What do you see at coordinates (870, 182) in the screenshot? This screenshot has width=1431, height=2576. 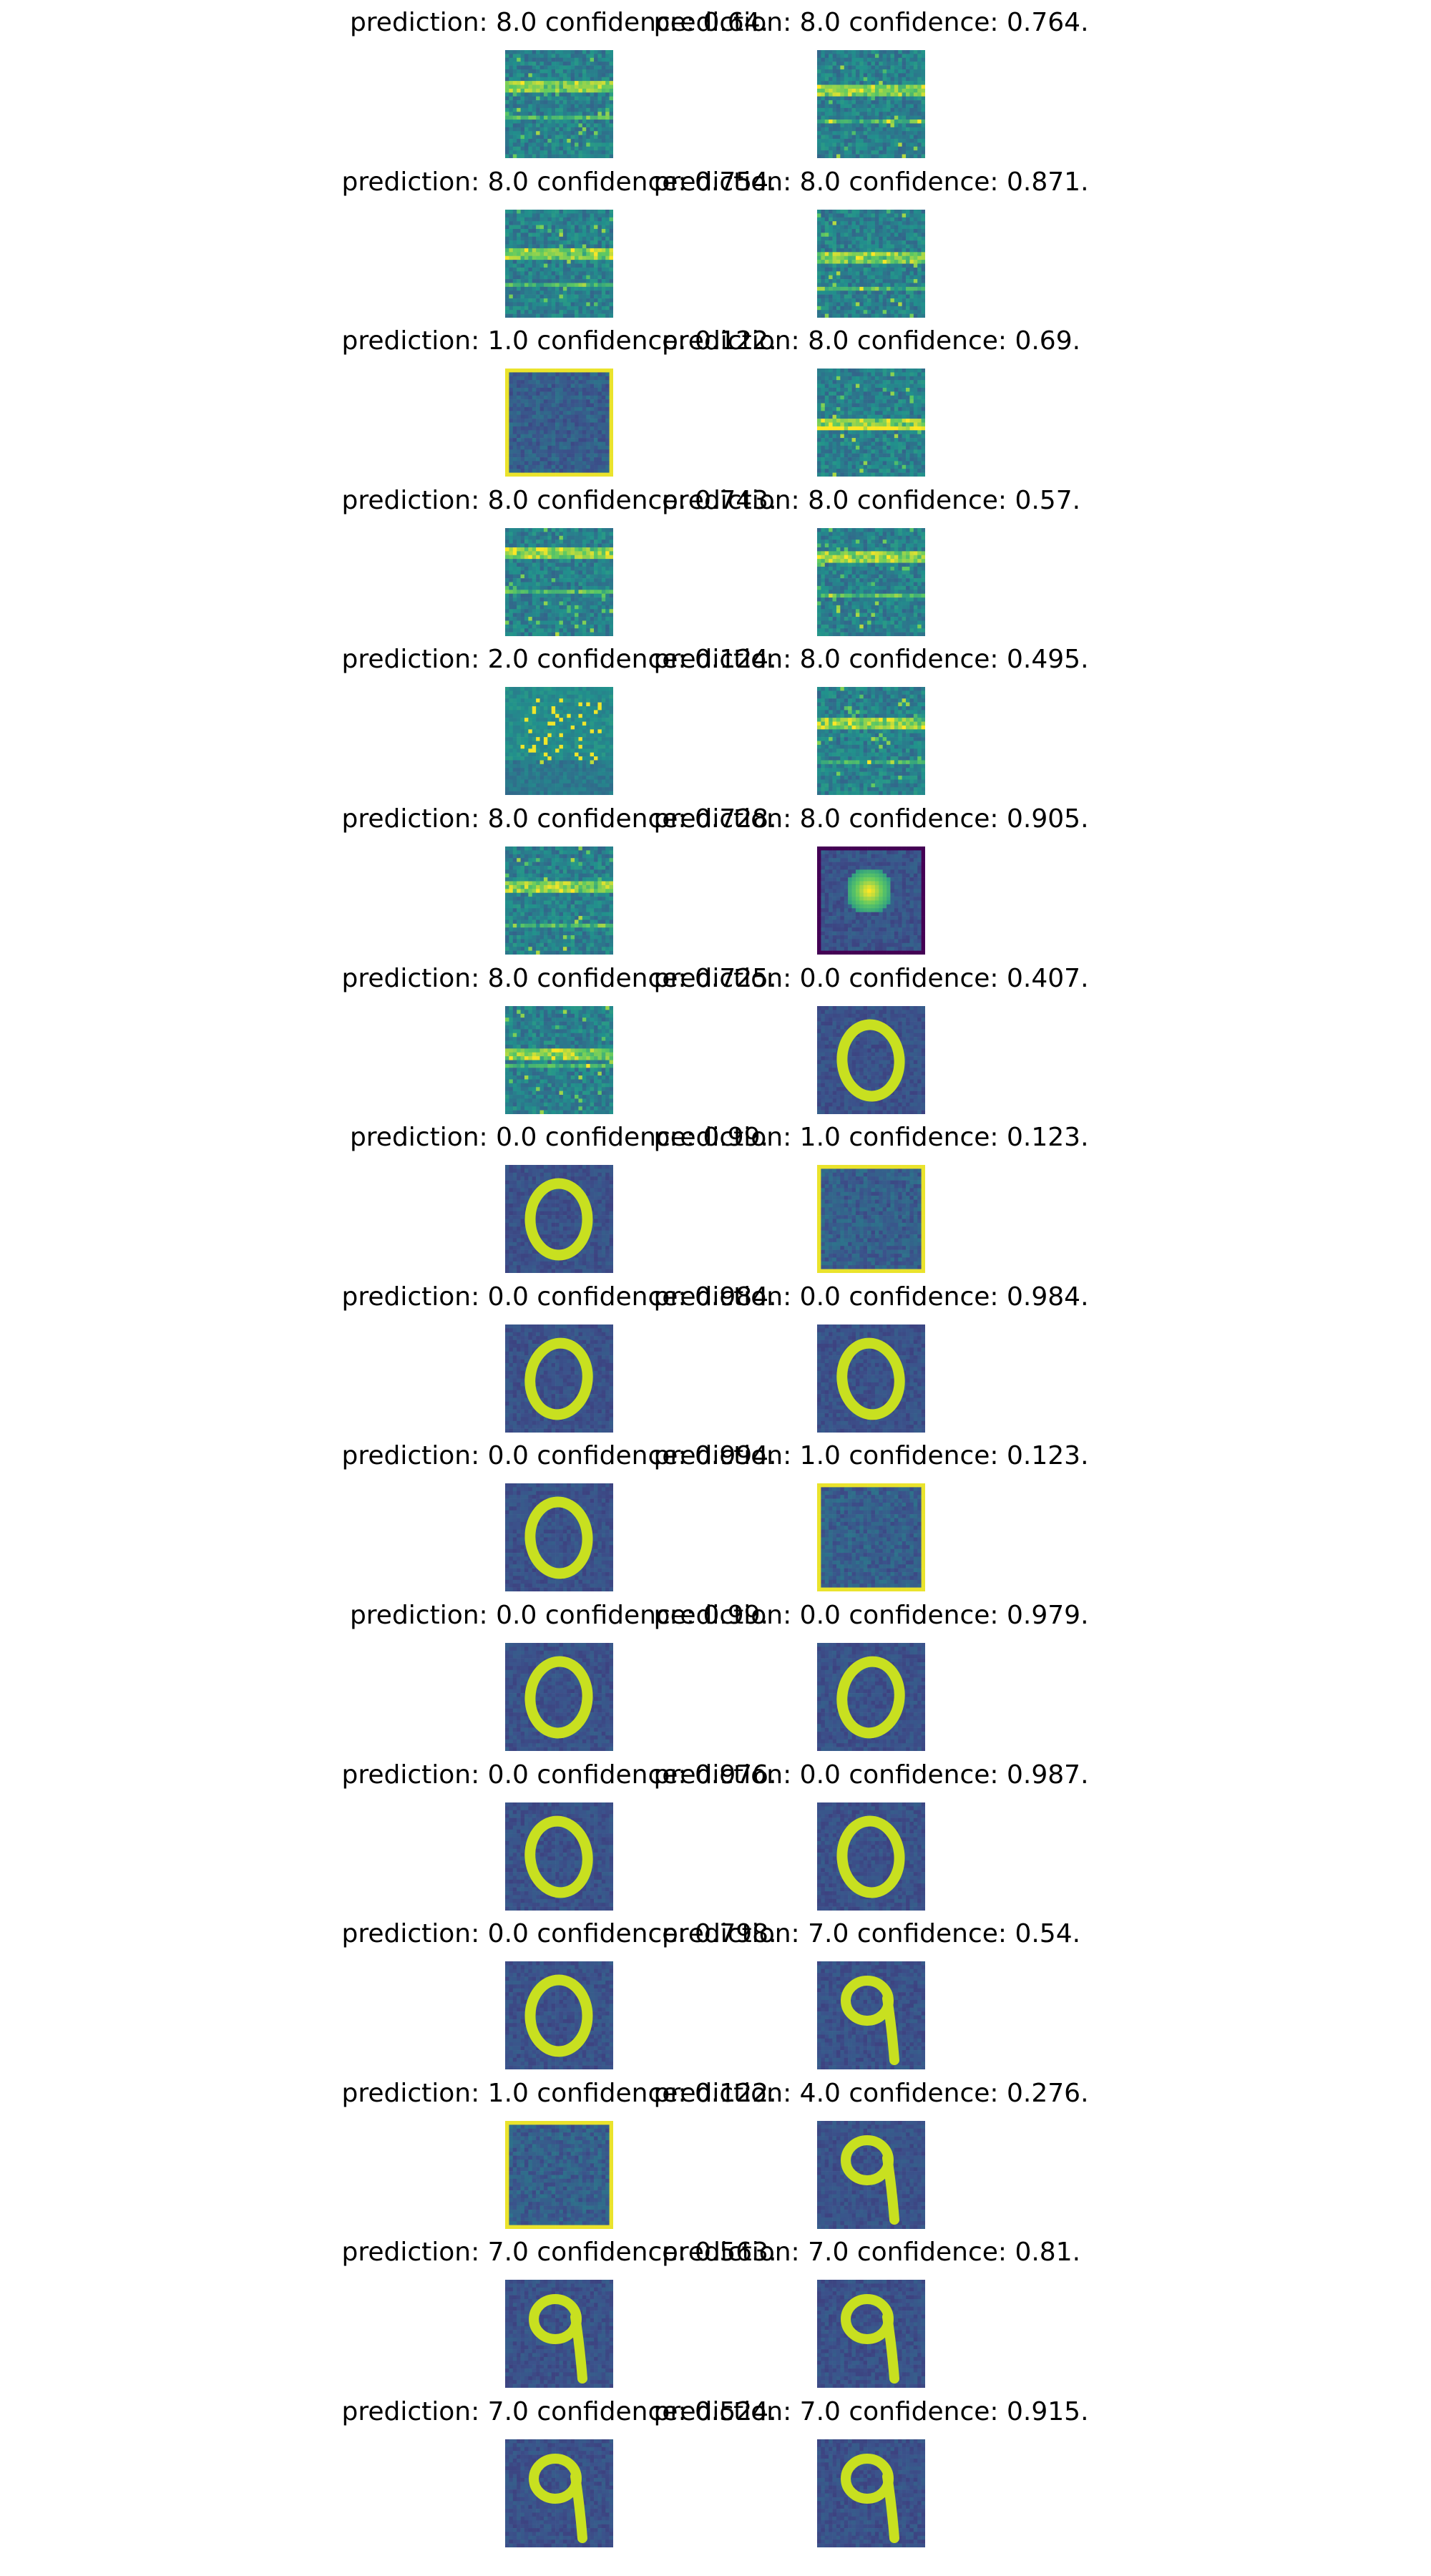 I see `prediction-caption: prediction: 8.0 confidence: 0.871.` at bounding box center [870, 182].